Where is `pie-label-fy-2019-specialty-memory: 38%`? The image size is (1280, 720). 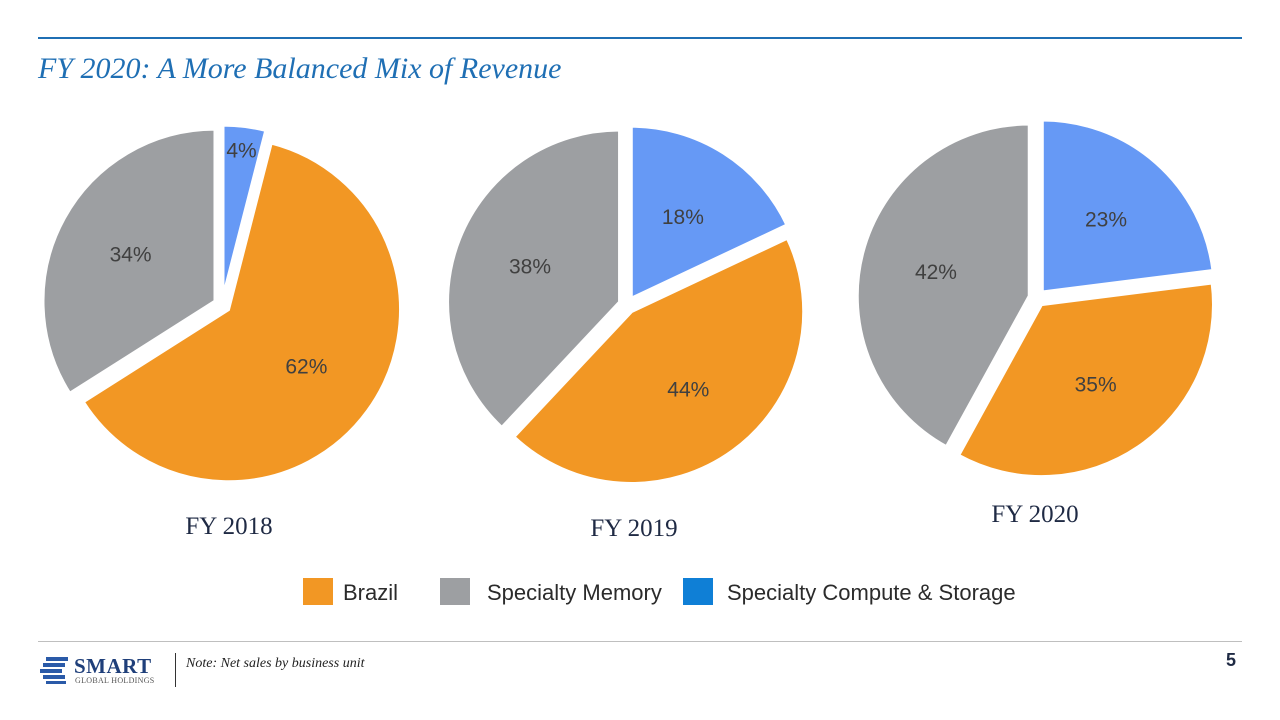
pie-label-fy-2019-specialty-memory: 38% is located at coordinates (530, 267).